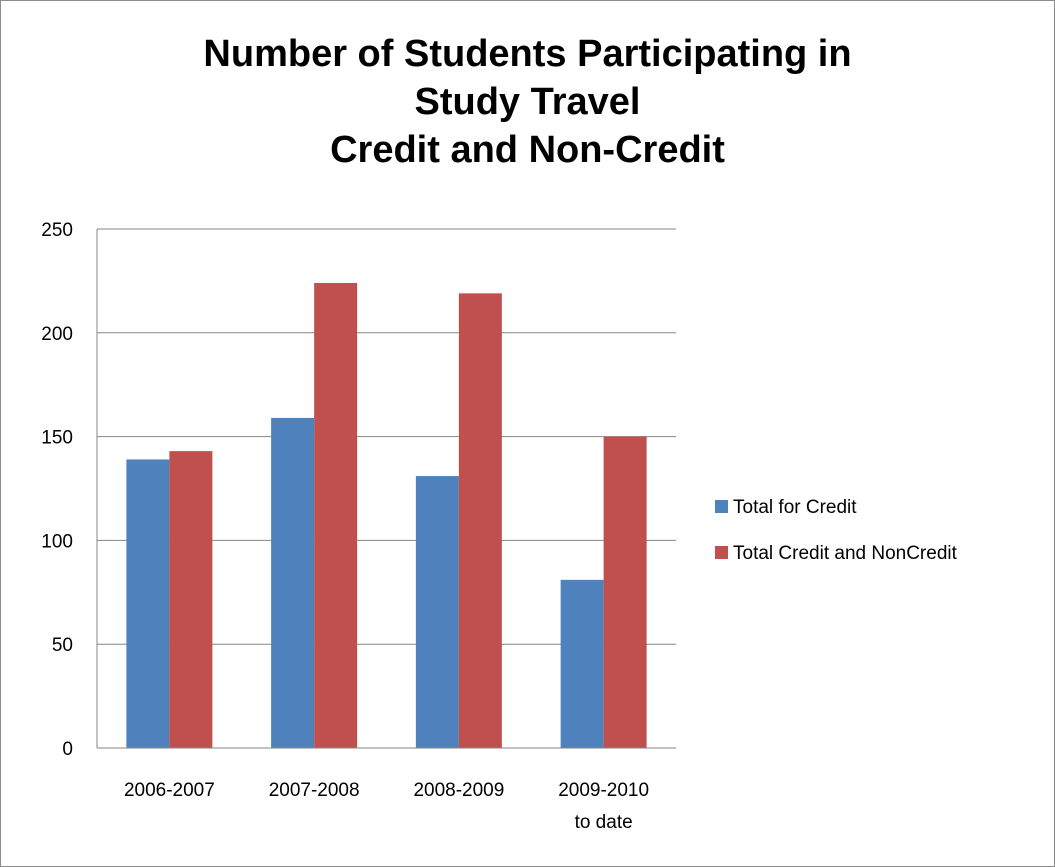 This screenshot has width=1055, height=867. Describe the element at coordinates (336, 515) in the screenshot. I see `bar-series2-cat2` at that location.